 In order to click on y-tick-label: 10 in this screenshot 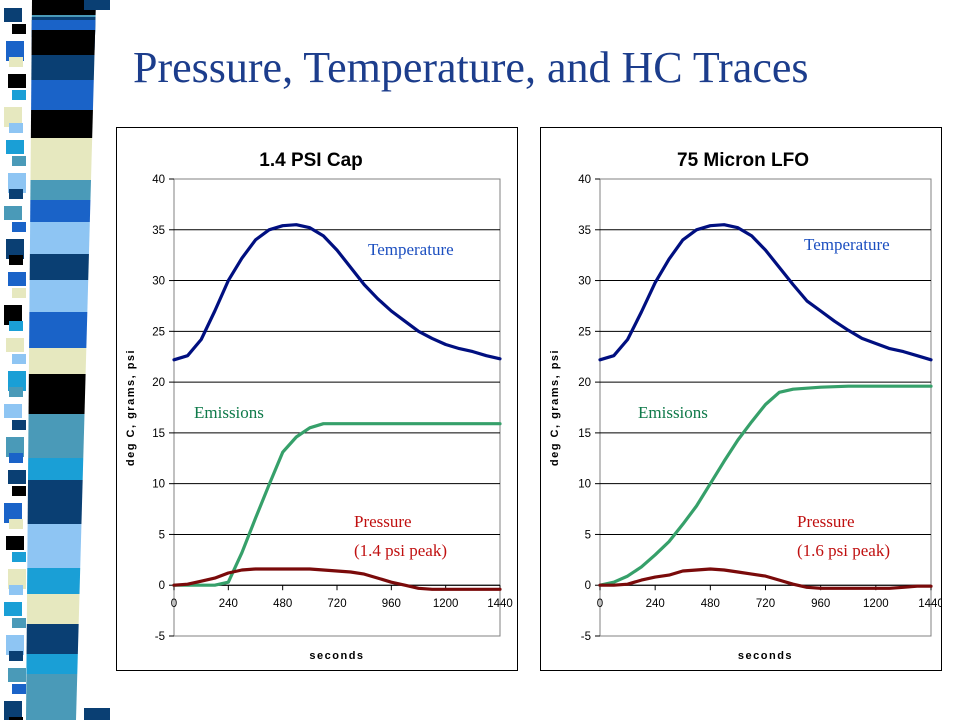, I will do `click(158, 485)`.